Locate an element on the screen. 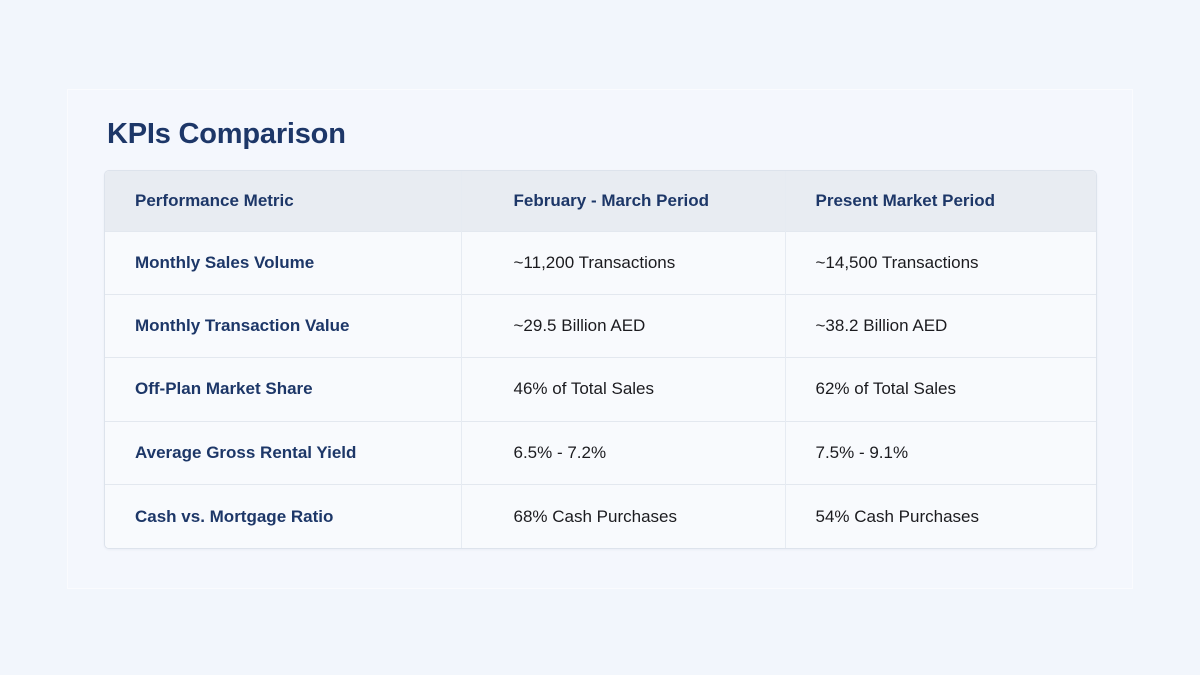 This screenshot has width=1200, height=675. present-market-value: ~38.2 Billion AED is located at coordinates (940, 325).